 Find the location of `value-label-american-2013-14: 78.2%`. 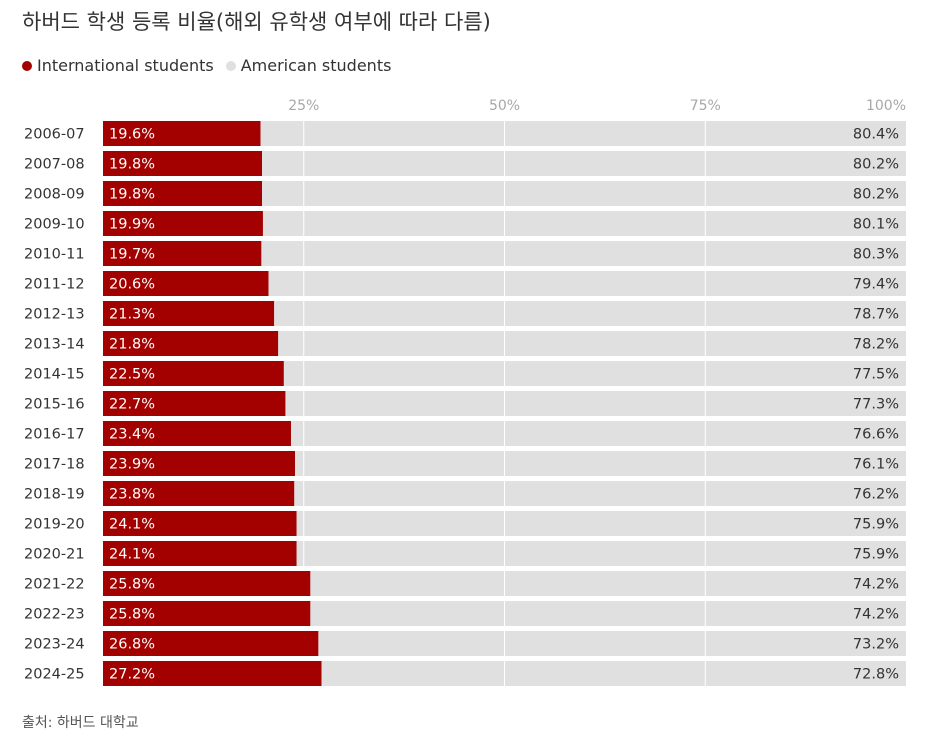

value-label-american-2013-14: 78.2% is located at coordinates (876, 345).